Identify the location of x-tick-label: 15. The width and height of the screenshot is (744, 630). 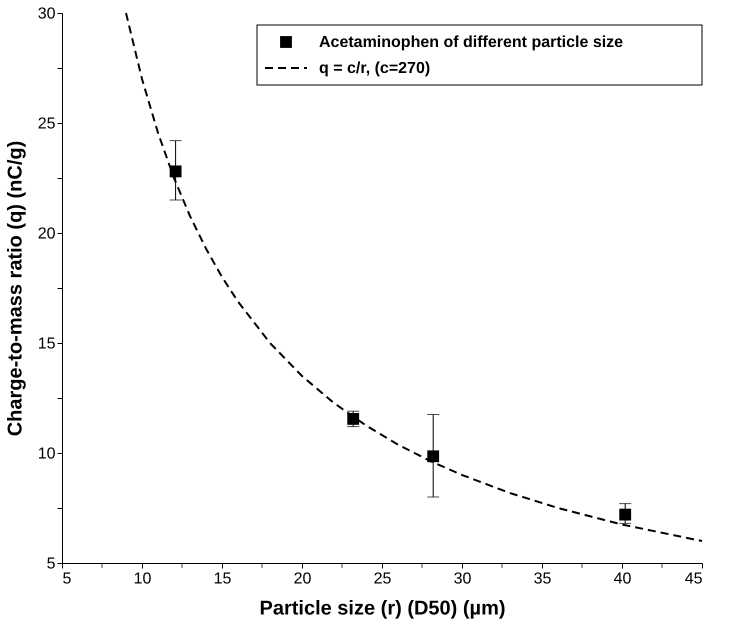
(223, 579).